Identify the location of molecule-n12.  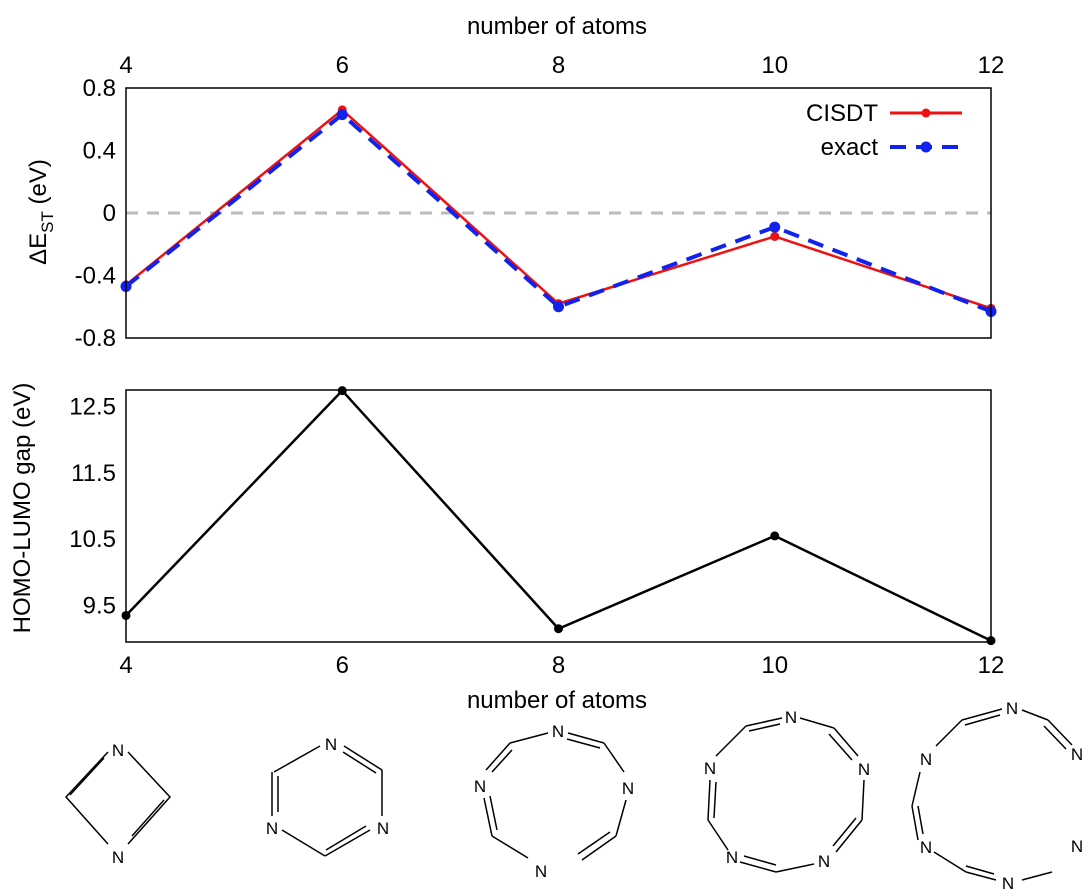
(992, 794).